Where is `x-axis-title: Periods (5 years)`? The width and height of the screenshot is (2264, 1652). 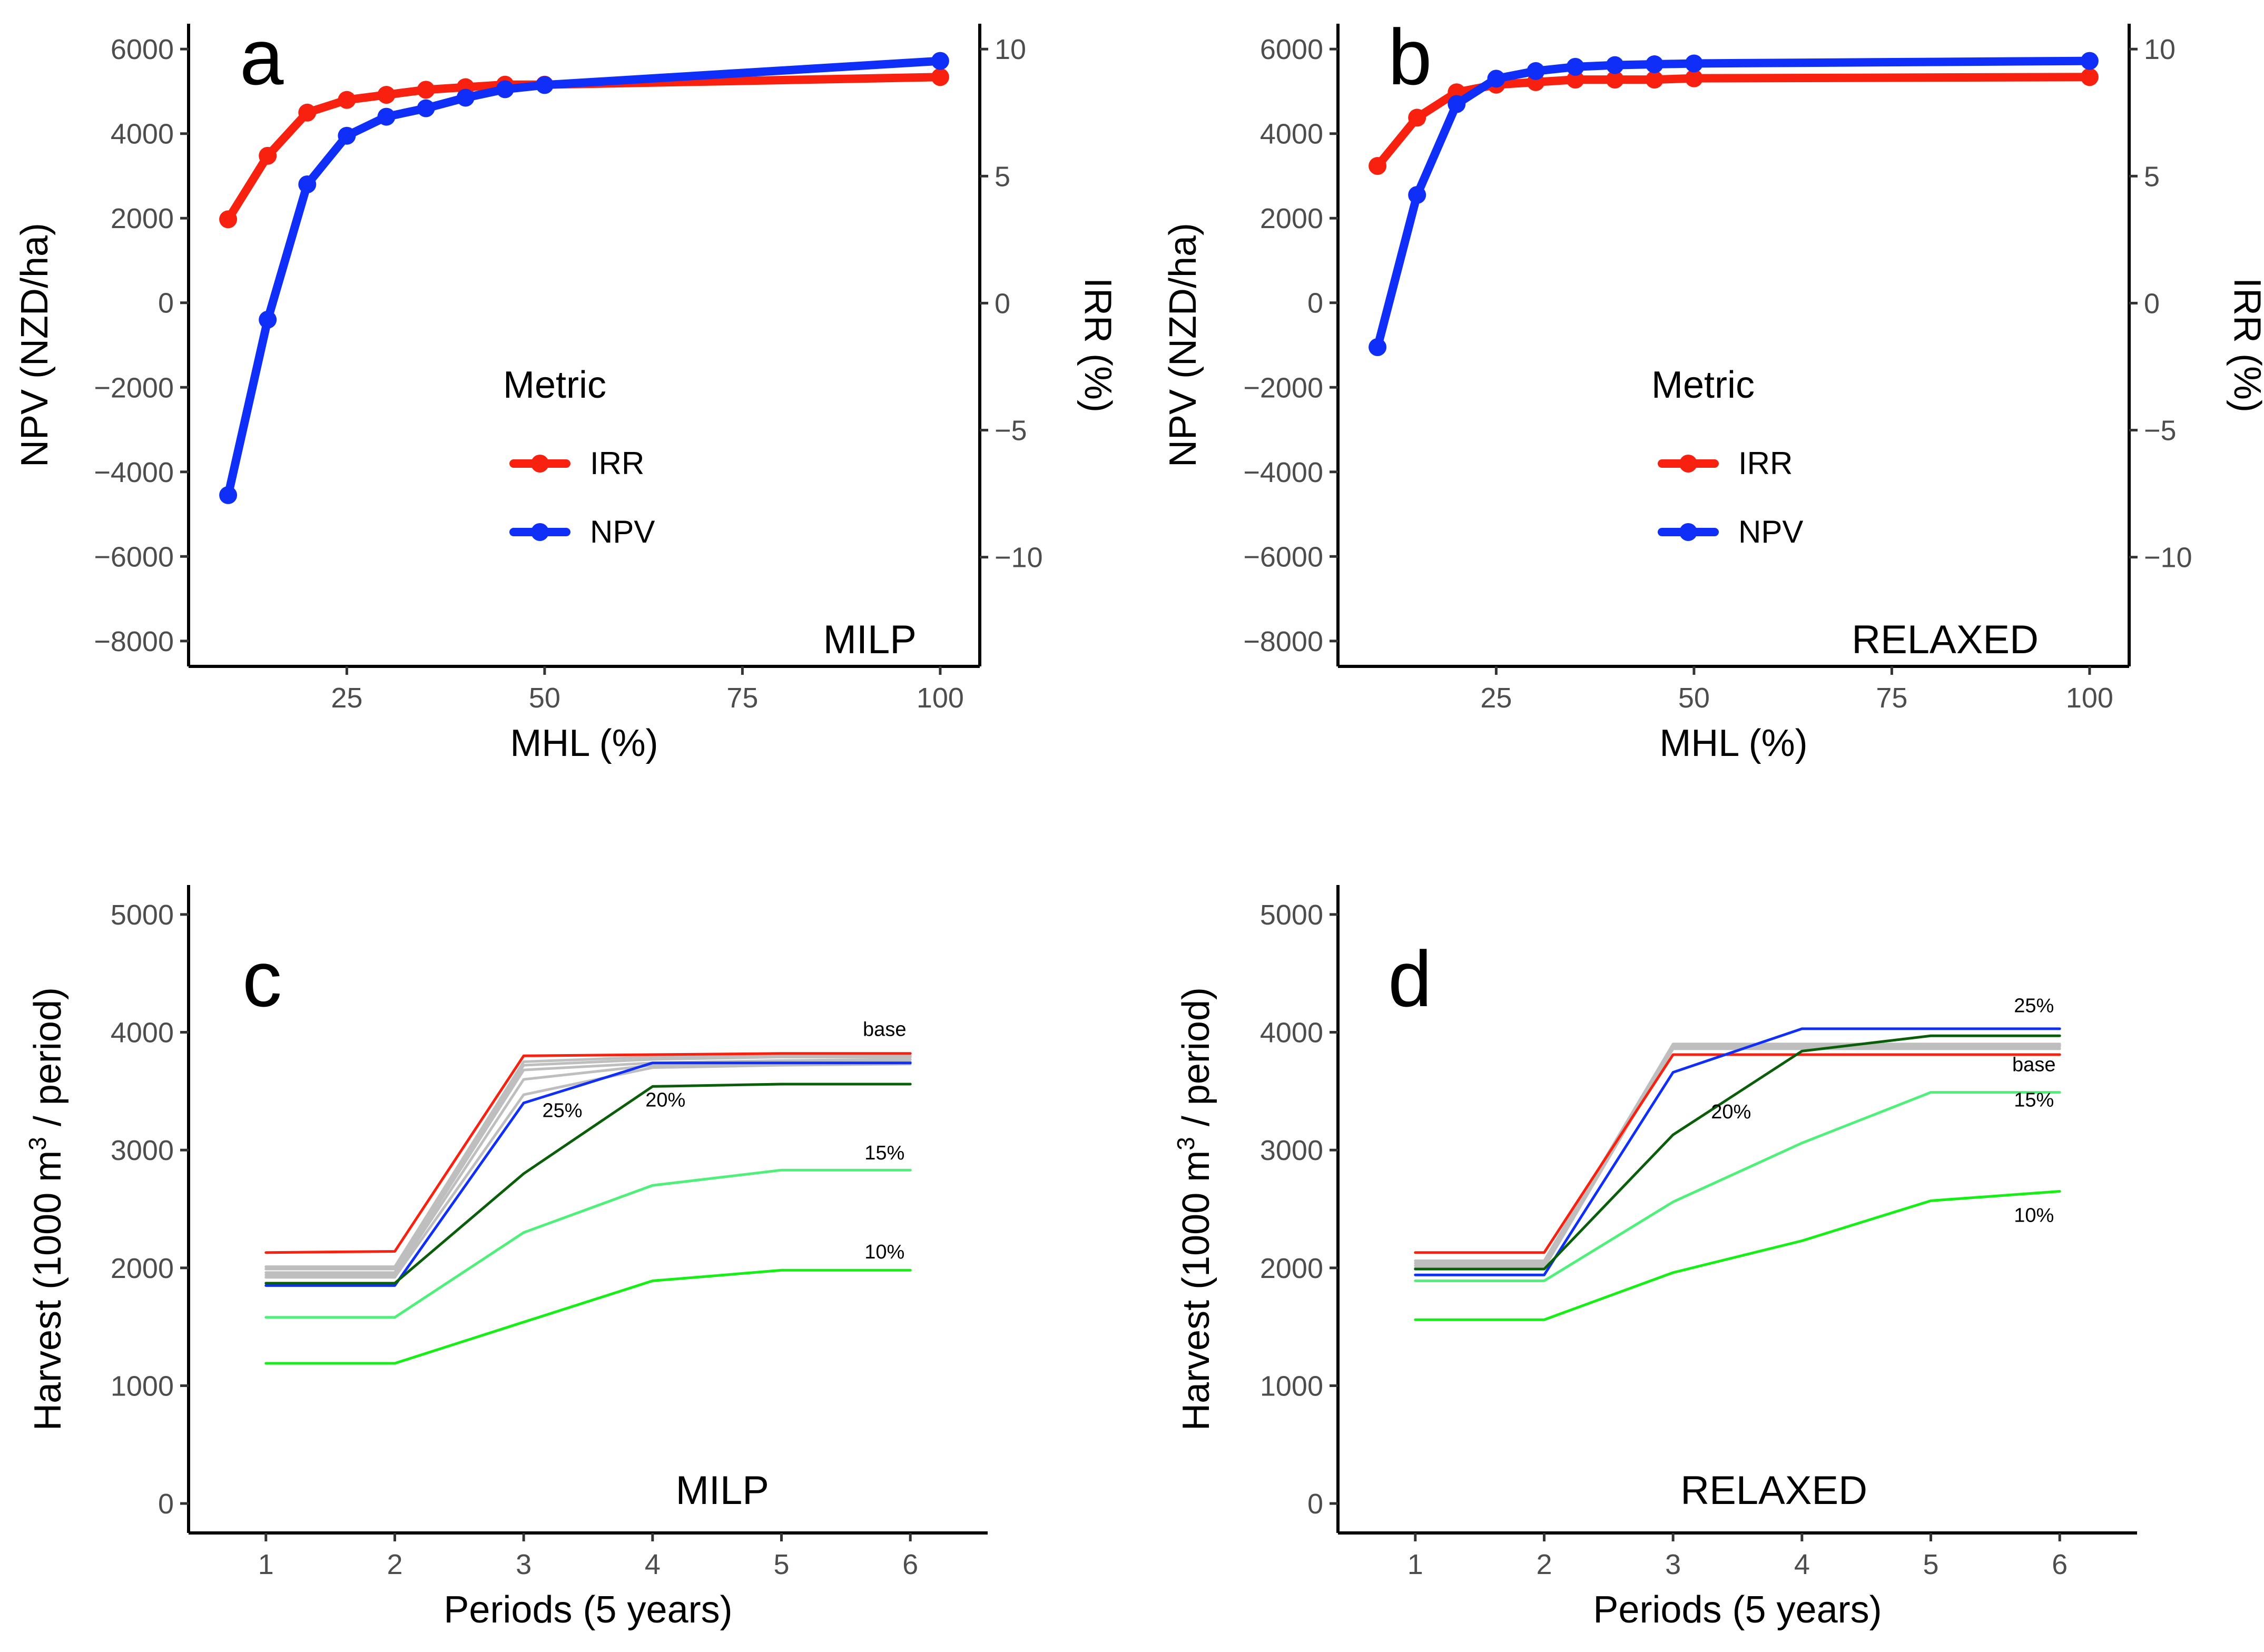 x-axis-title: Periods (5 years) is located at coordinates (588, 1610).